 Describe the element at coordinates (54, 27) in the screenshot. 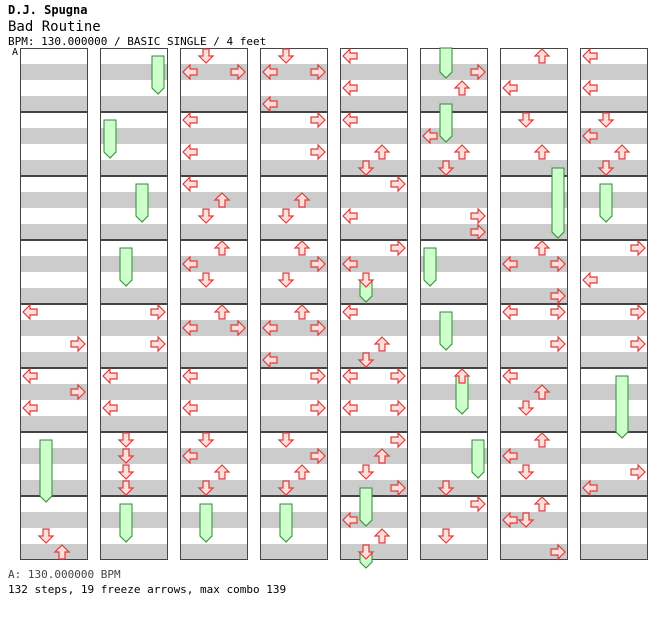

I see `song-title: Bad Routine` at that location.